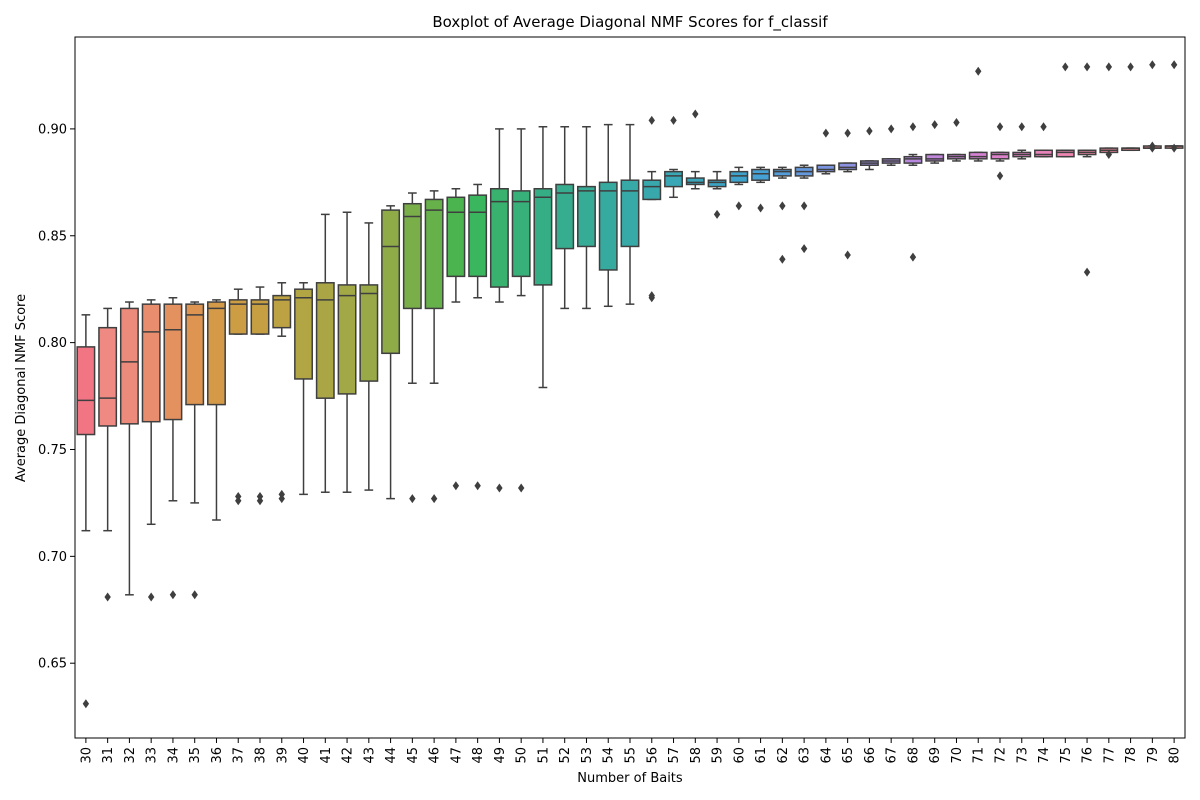  Describe the element at coordinates (543, 755) in the screenshot. I see `x-tick-label: 51` at that location.